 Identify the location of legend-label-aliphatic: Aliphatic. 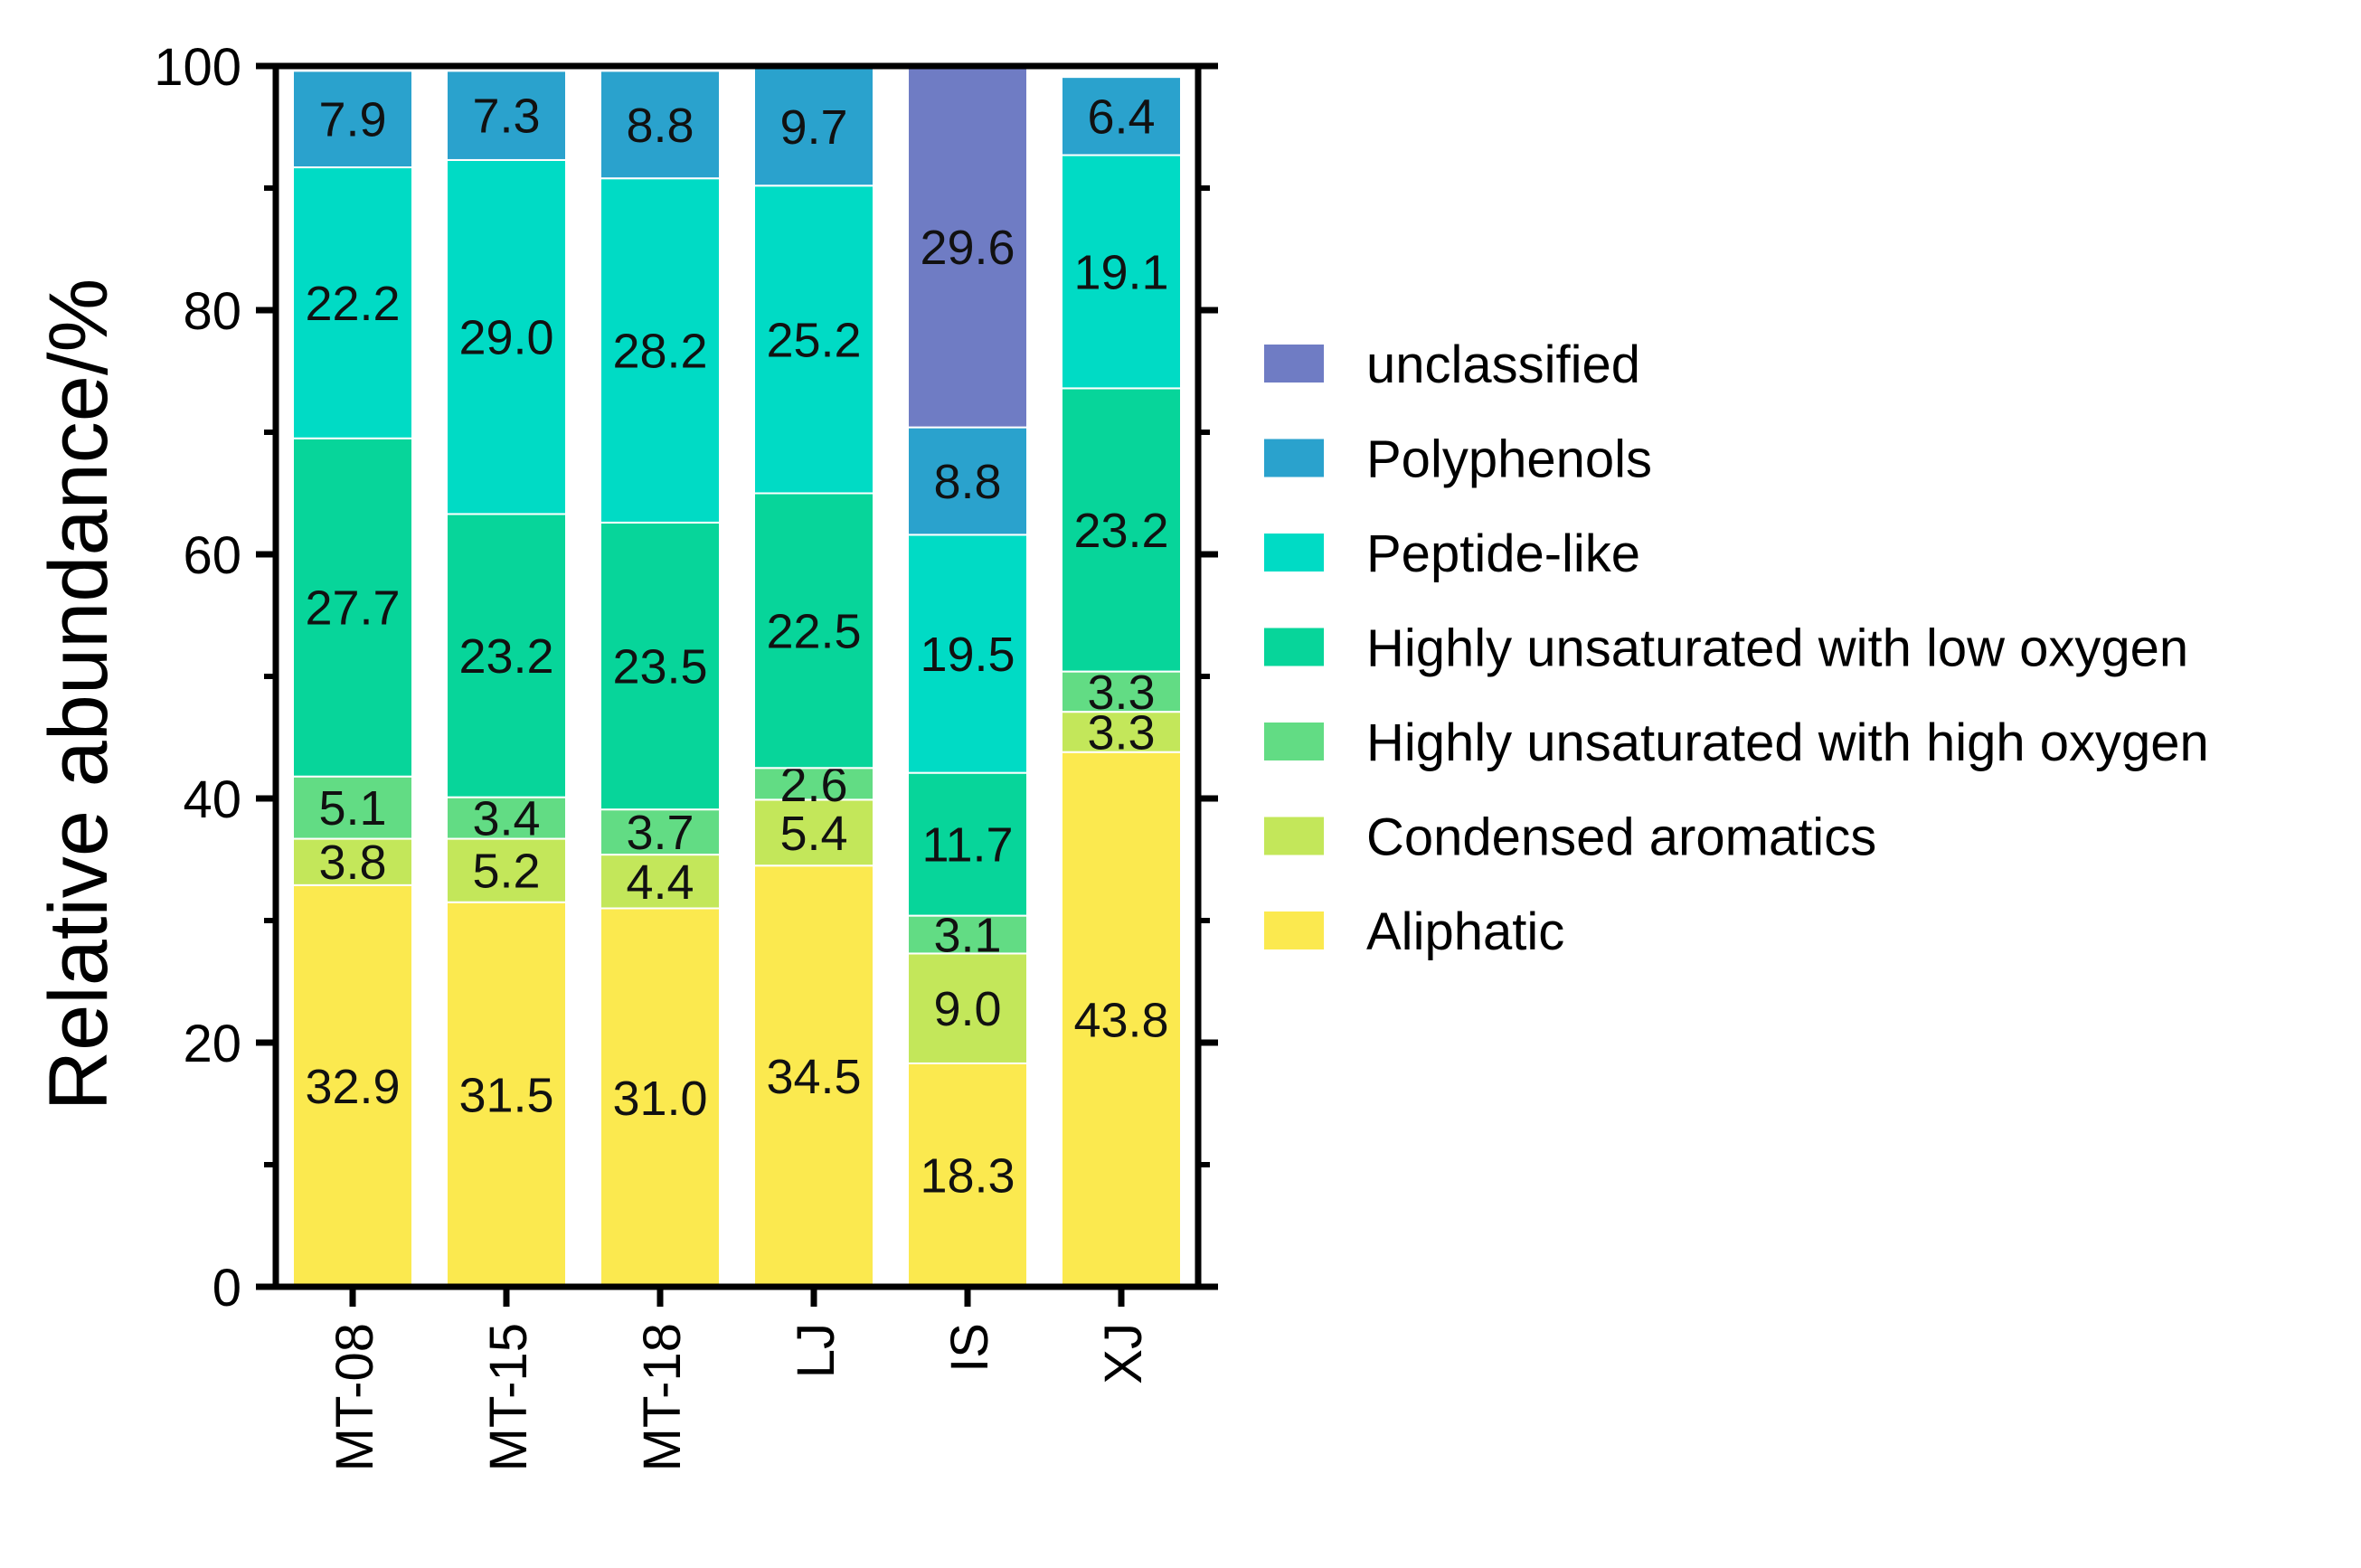
(1465, 931).